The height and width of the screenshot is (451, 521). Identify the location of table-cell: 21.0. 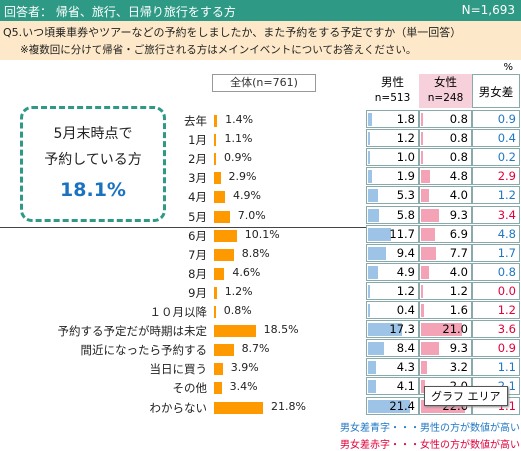
(445, 329).